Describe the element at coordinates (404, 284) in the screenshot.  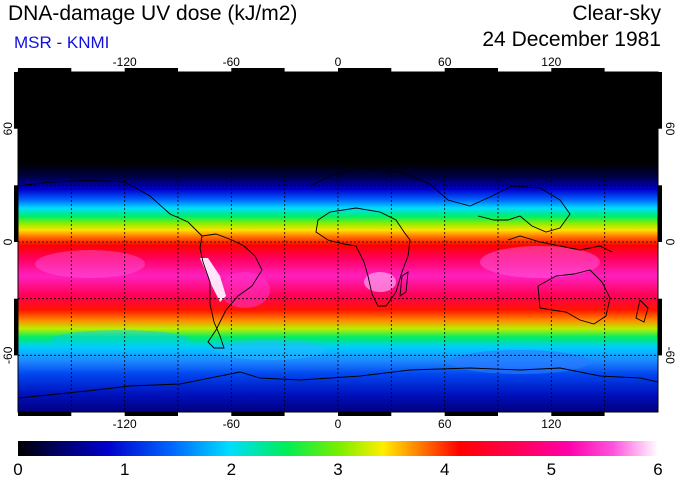
I see `coast-madagascar` at that location.